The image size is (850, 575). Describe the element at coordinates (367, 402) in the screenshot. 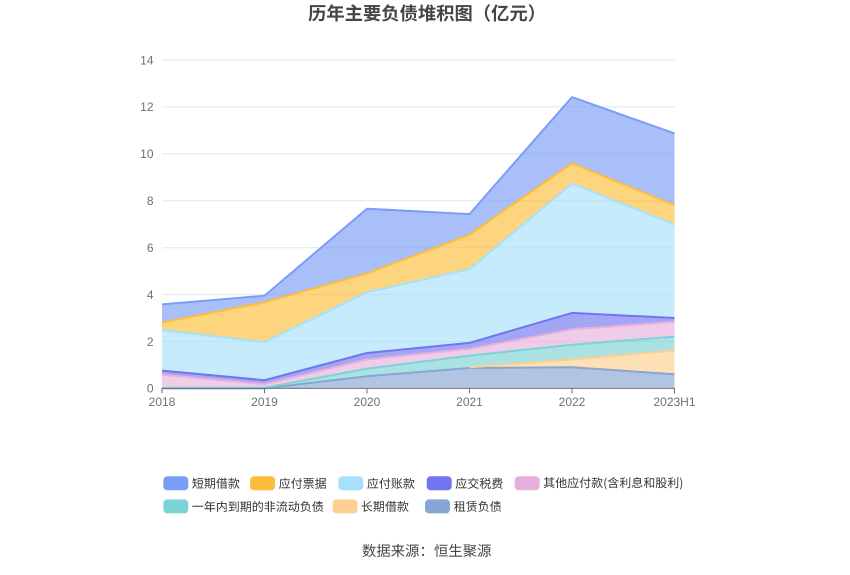

I see `svg-text: 2020` at that location.